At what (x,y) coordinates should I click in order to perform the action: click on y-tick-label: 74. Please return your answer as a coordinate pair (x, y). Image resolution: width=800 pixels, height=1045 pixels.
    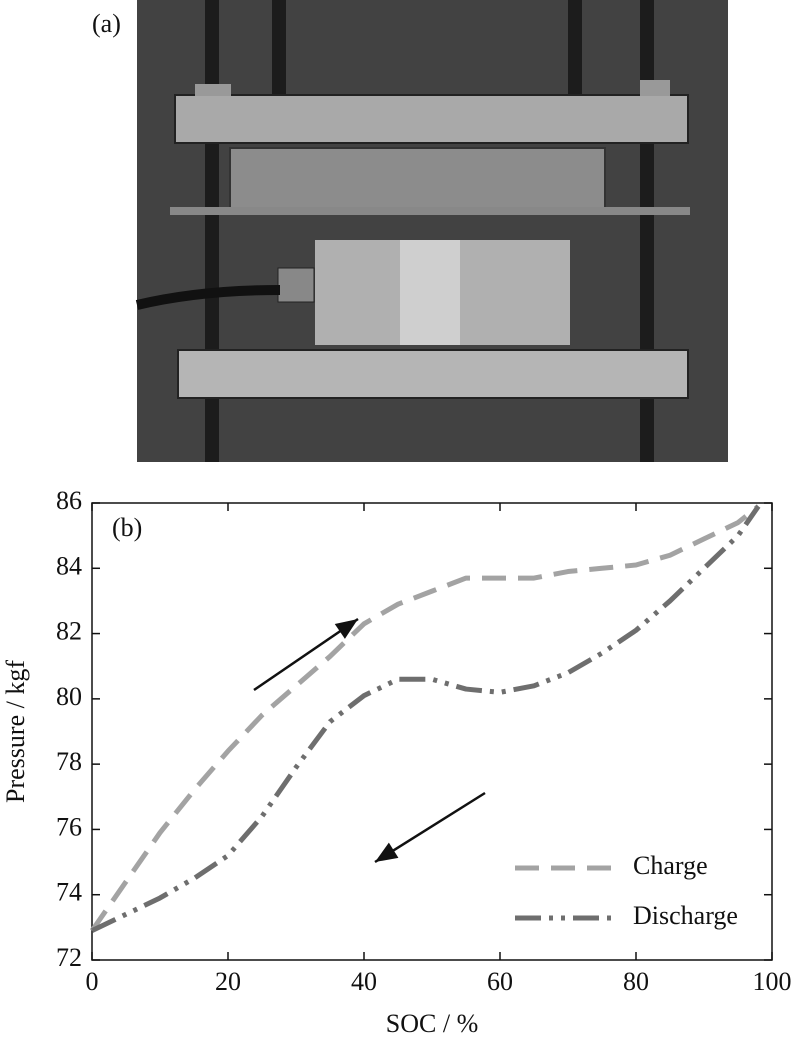
    Looking at the image, I should click on (69, 892).